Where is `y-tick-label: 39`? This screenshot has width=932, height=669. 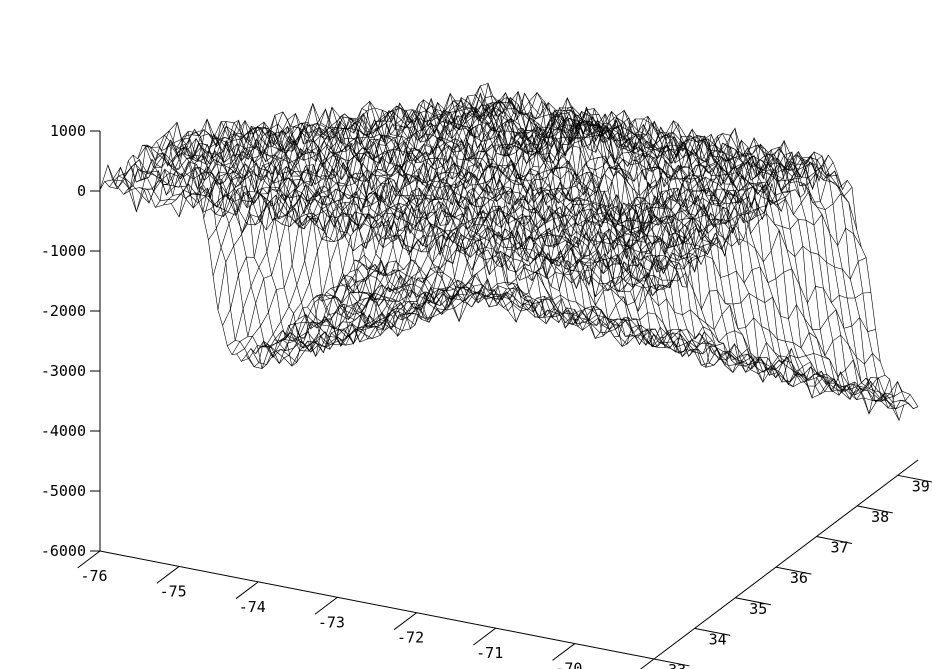 y-tick-label: 39 is located at coordinates (921, 486).